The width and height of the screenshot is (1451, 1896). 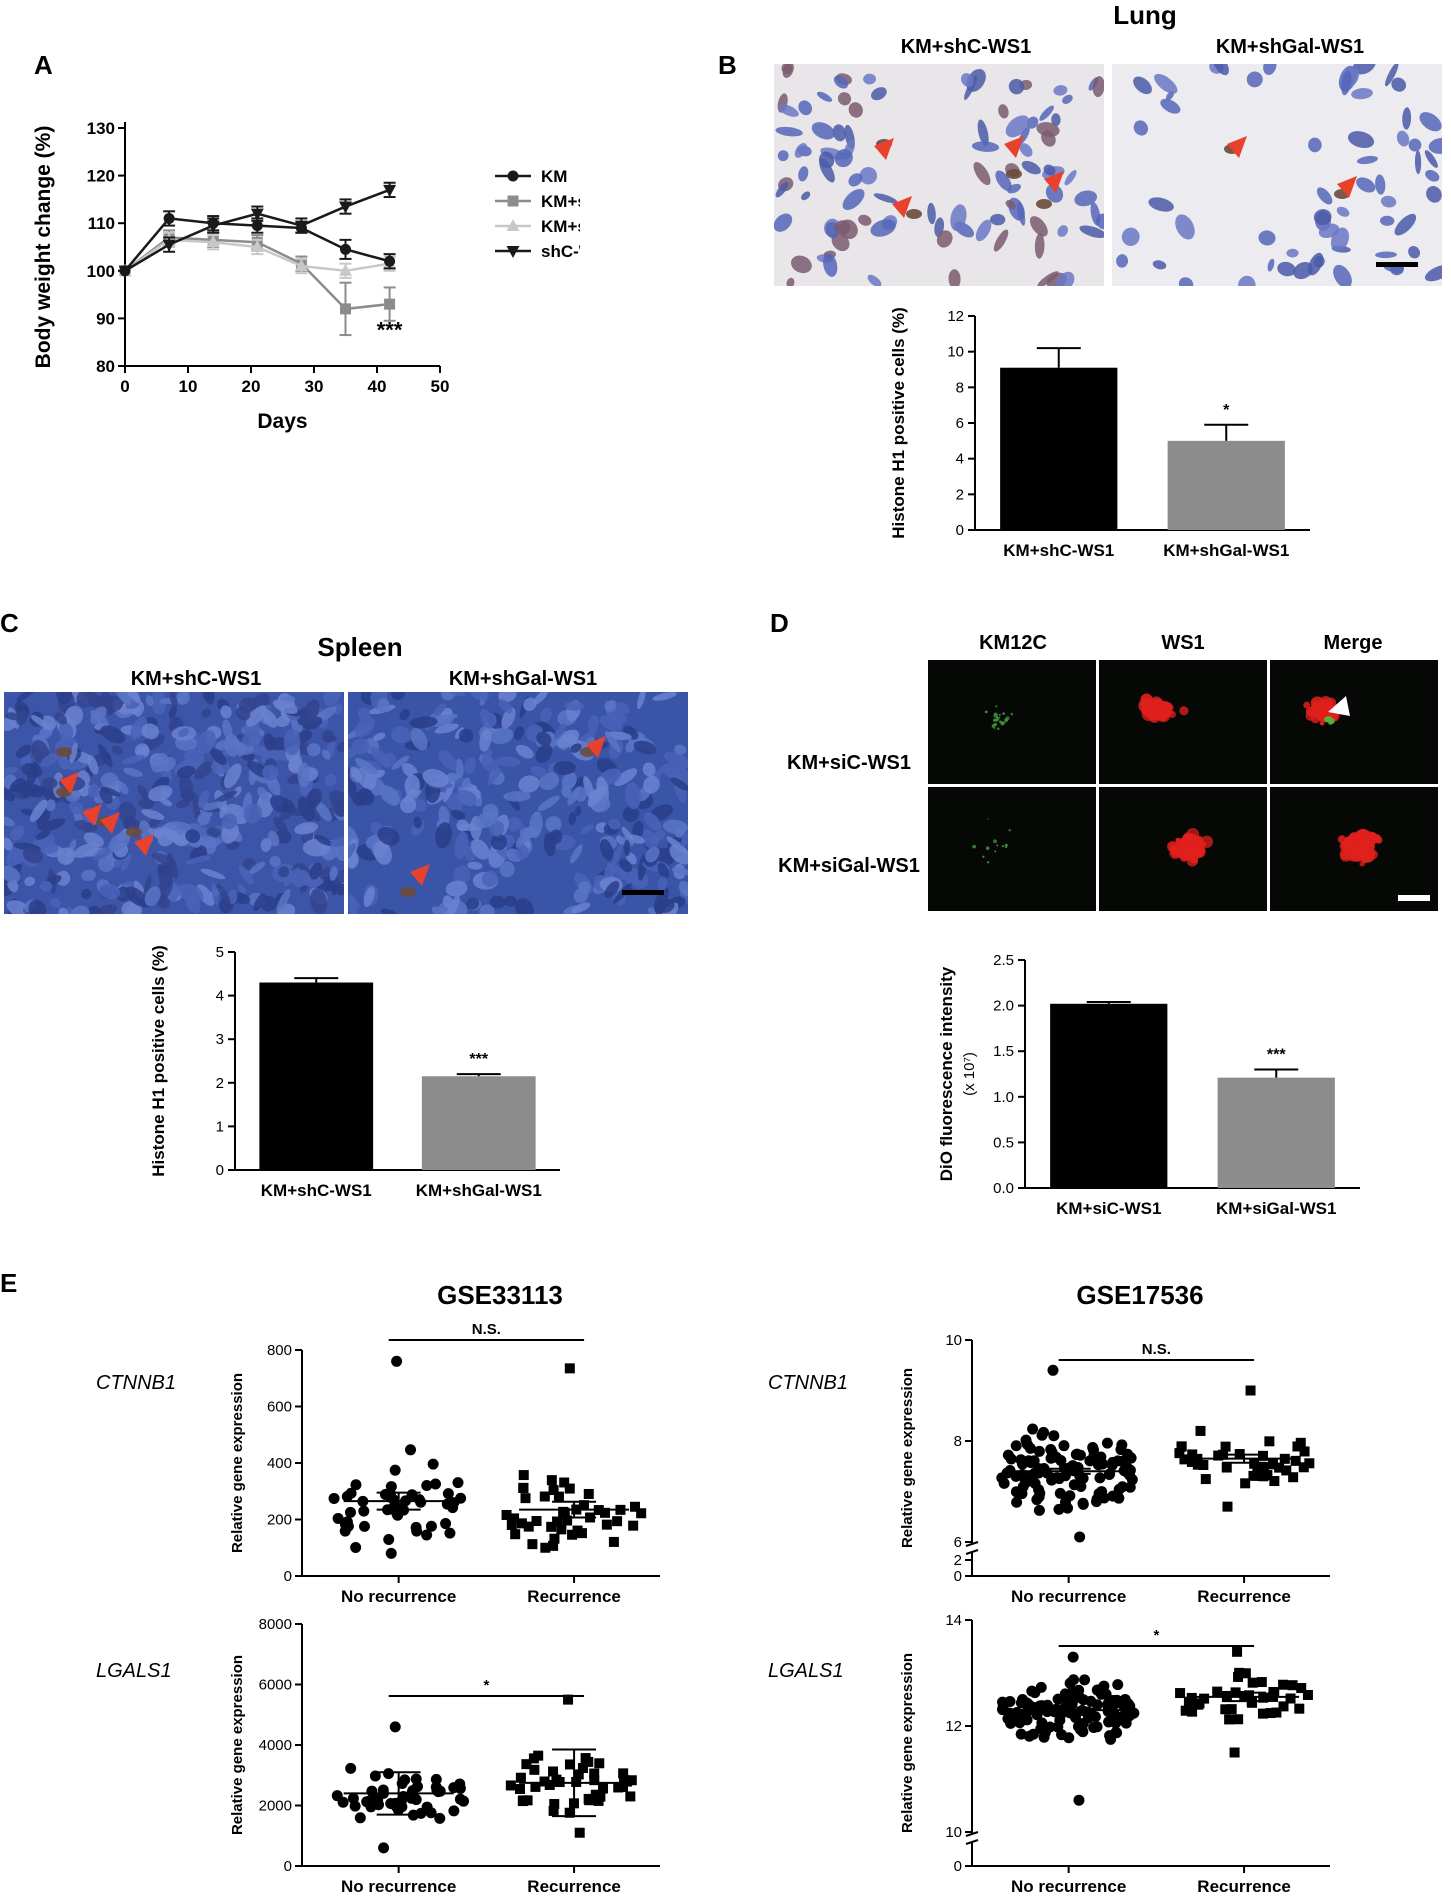 What do you see at coordinates (1140, 1295) in the screenshot?
I see `dataset-title-gse17536: GSE17536` at bounding box center [1140, 1295].